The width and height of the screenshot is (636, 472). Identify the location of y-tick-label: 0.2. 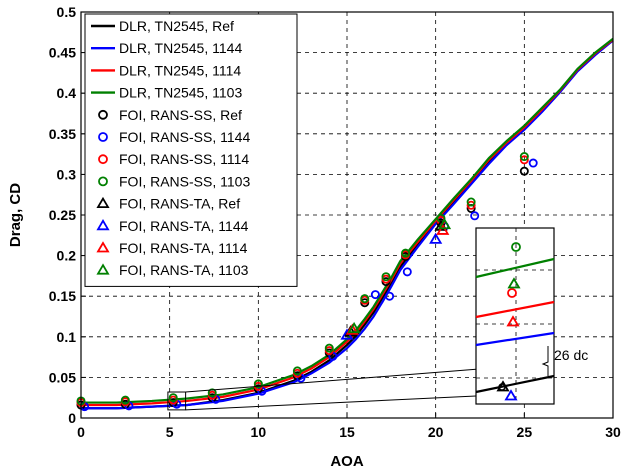
(67, 256).